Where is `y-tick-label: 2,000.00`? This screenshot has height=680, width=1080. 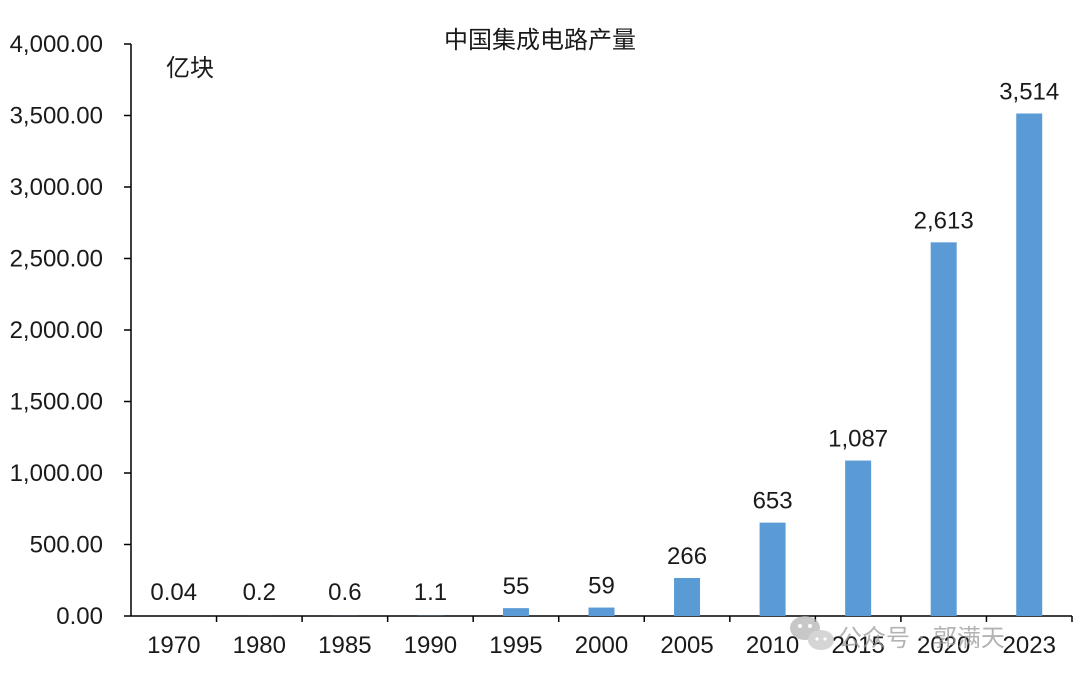 y-tick-label: 2,000.00 is located at coordinates (56, 330).